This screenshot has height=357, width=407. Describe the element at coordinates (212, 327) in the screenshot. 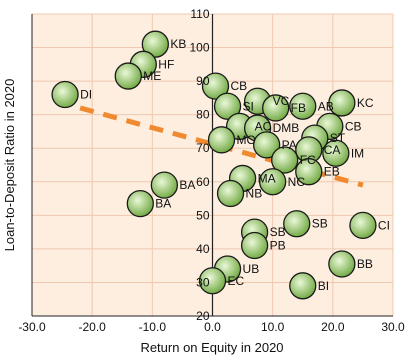

I see `x-tick-label: 0.0` at that location.